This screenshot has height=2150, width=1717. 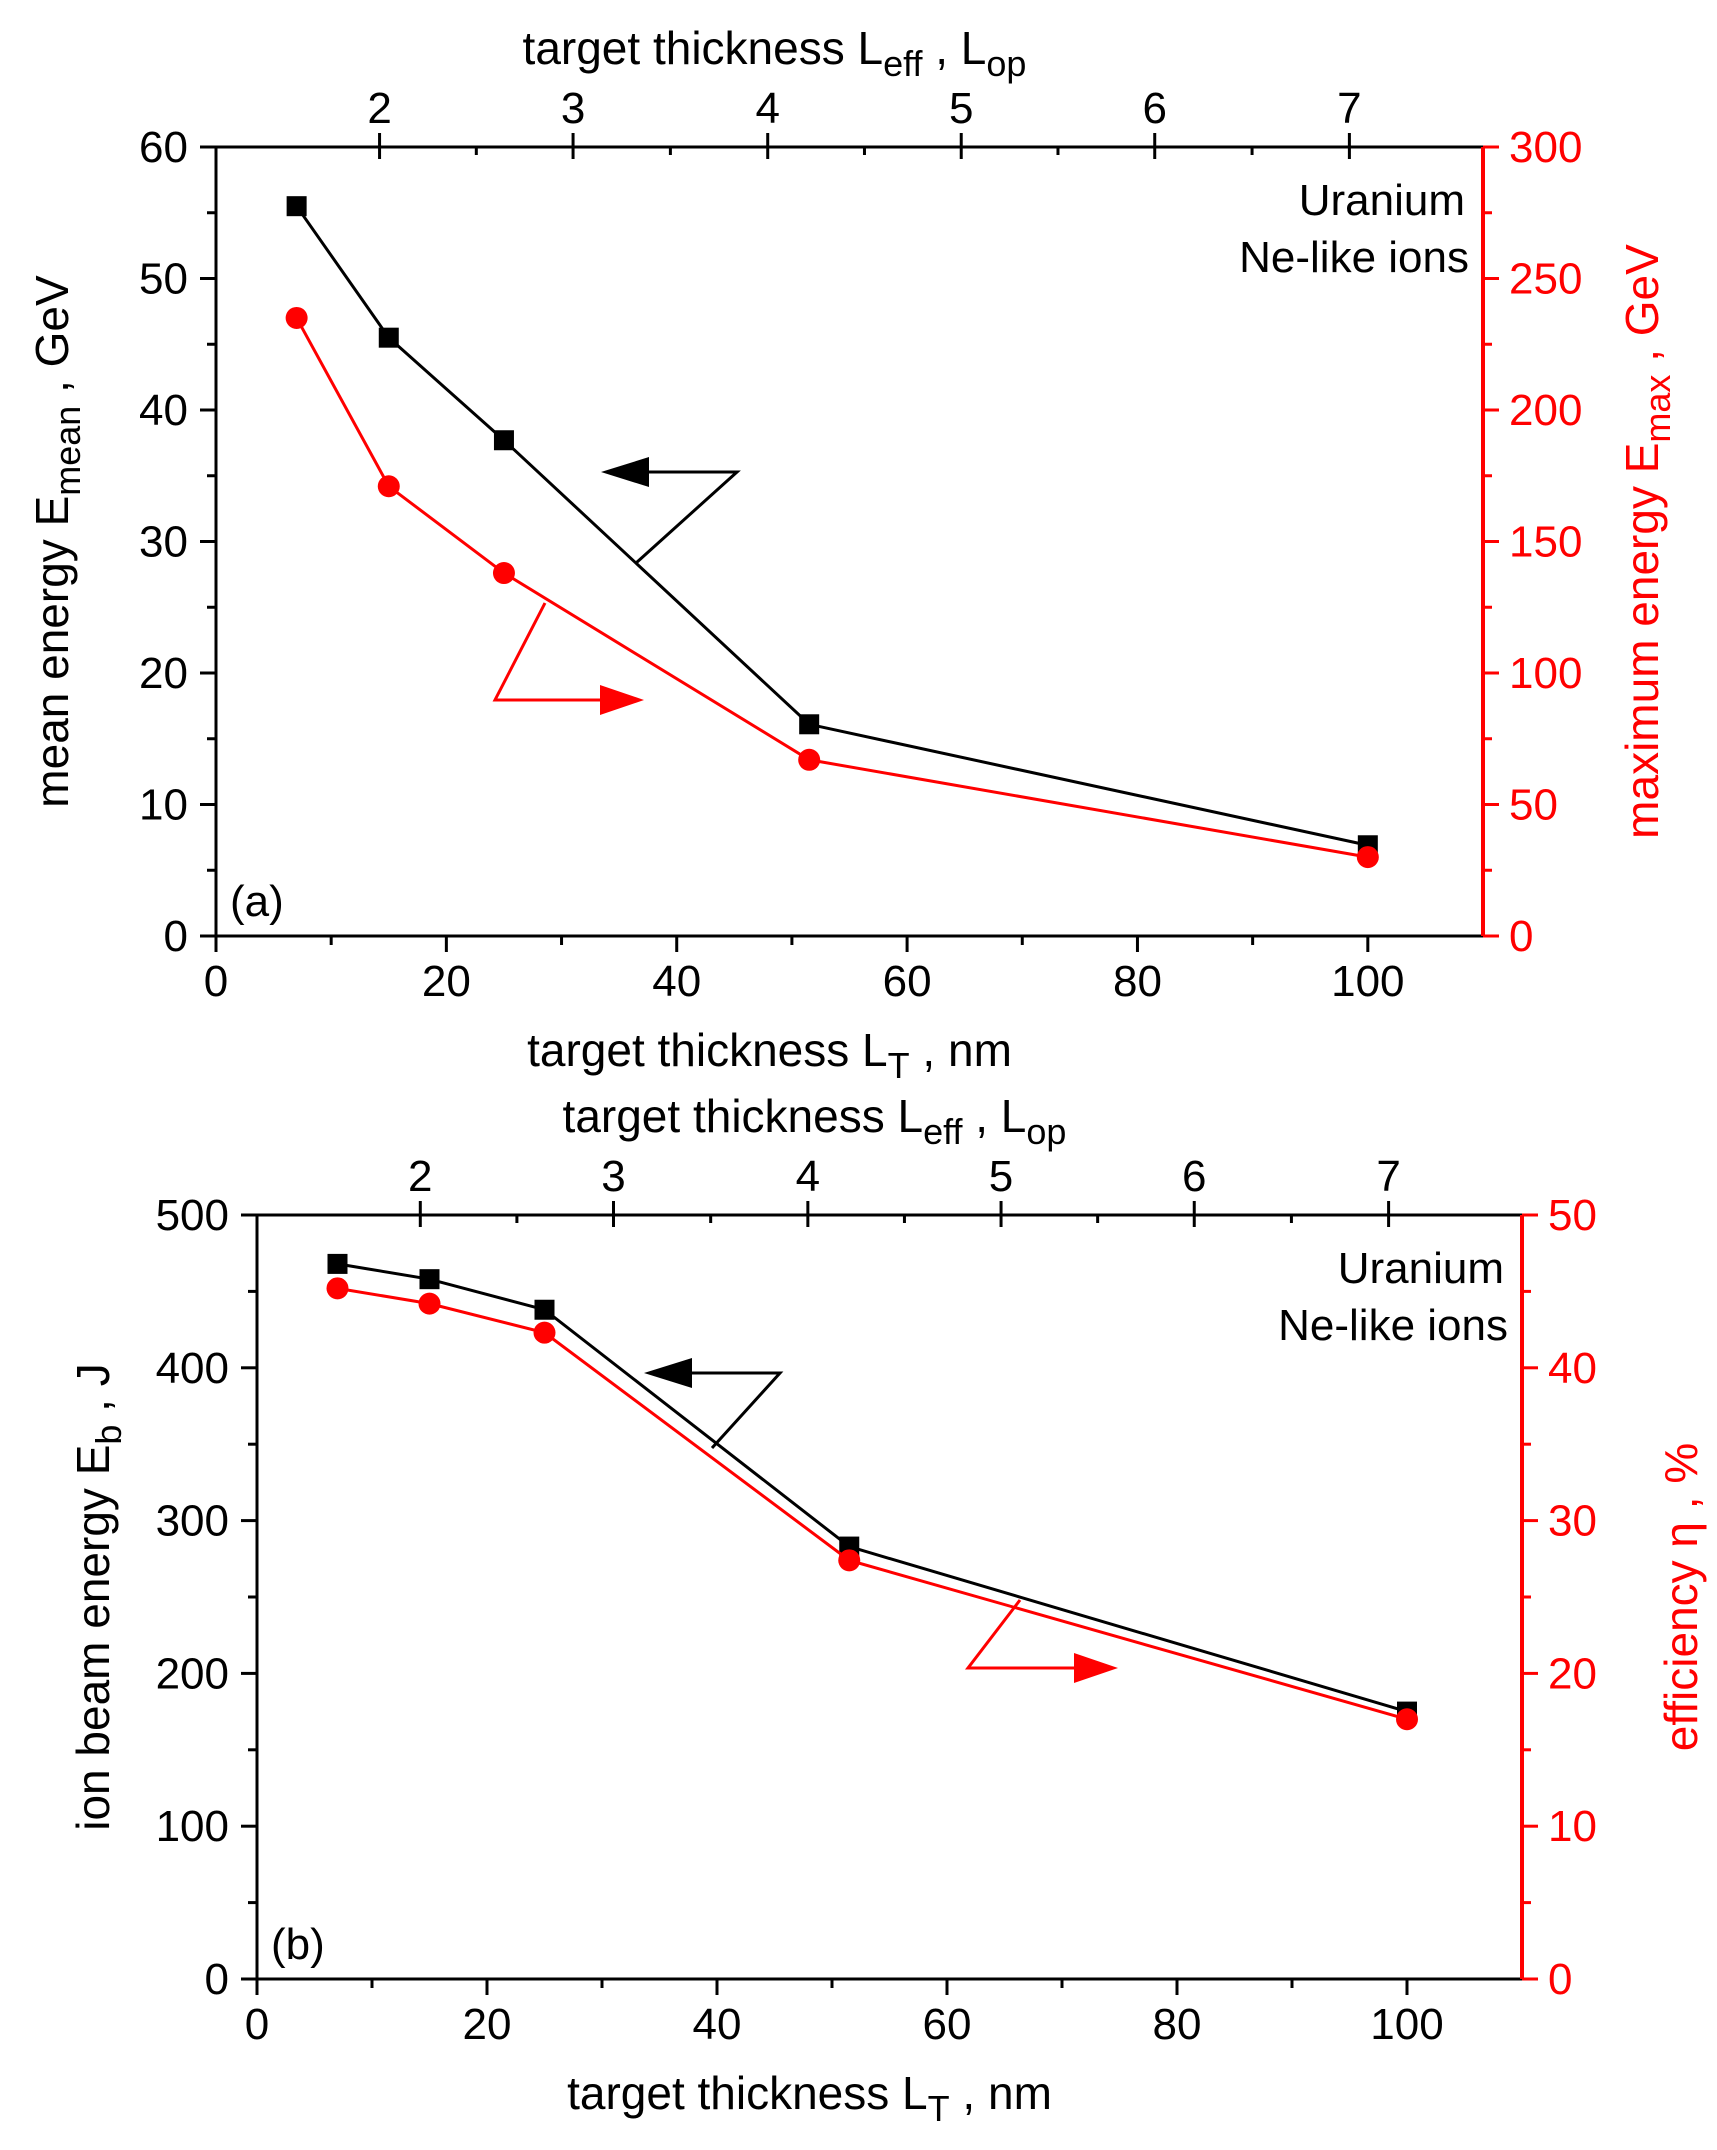 I want to click on axis-title-subscript: mean, so click(x=67, y=451).